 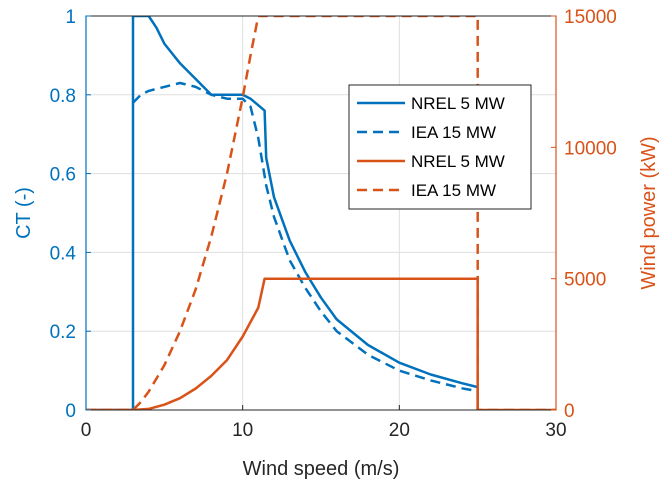 I want to click on y-axis-left-label: CT (-), so click(x=24, y=213).